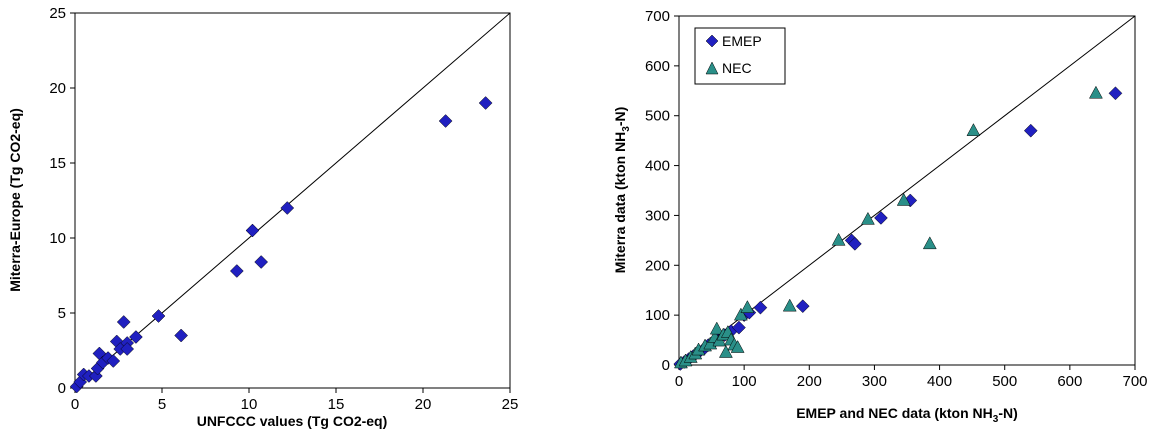 This screenshot has height=435, width=1161. Describe the element at coordinates (907, 415) in the screenshot. I see `x-axis-title: EMEP and NEC data (kton NH3-N)` at that location.